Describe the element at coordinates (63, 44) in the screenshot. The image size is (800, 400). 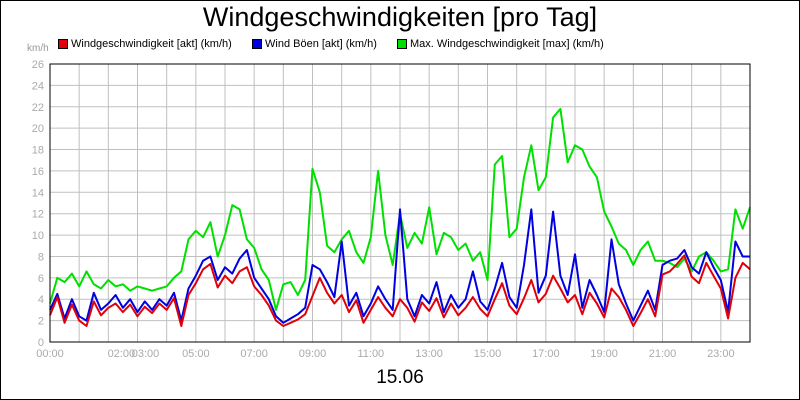
I see `legend-swatch-red` at that location.